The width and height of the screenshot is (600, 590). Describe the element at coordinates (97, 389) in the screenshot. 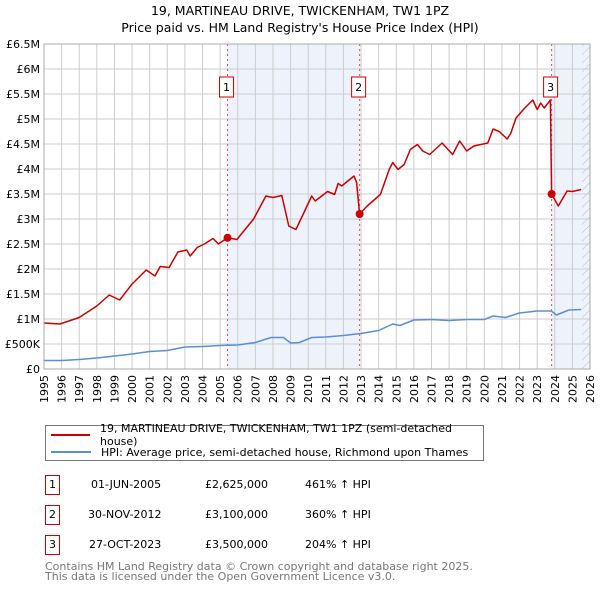

I see `x-tick-label: 1998` at that location.